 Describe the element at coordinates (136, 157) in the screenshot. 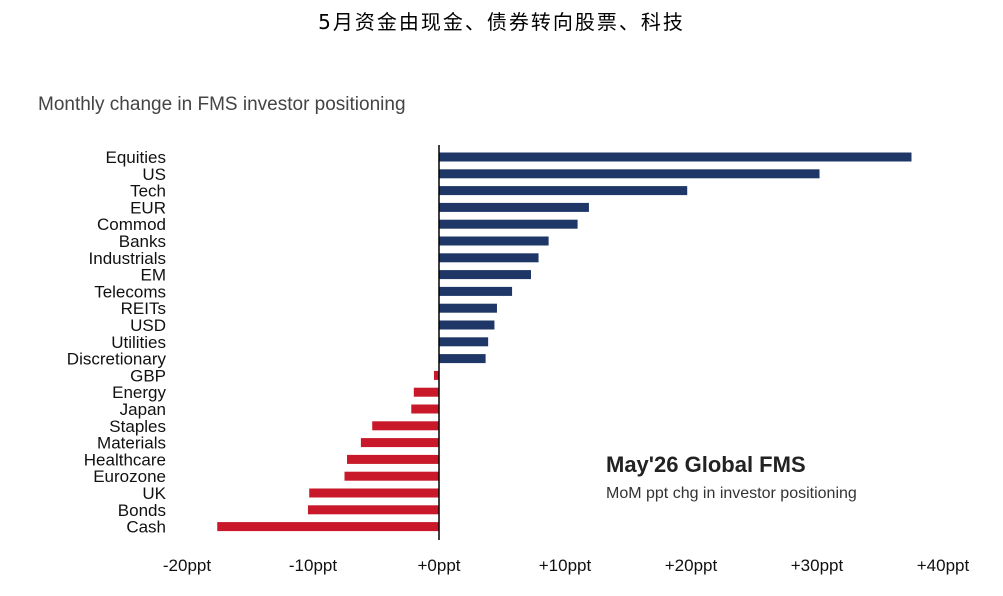

I see `category-label: Equities` at that location.